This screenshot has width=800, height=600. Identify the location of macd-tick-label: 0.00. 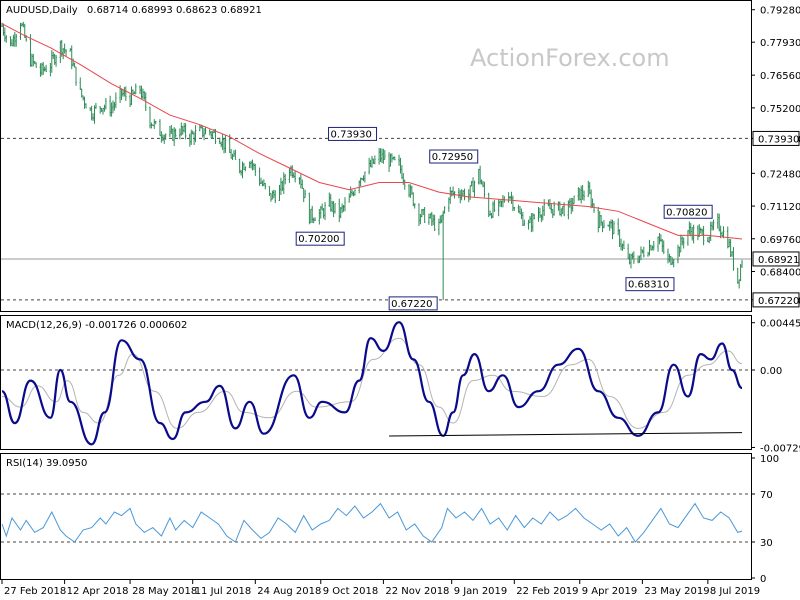
(771, 371).